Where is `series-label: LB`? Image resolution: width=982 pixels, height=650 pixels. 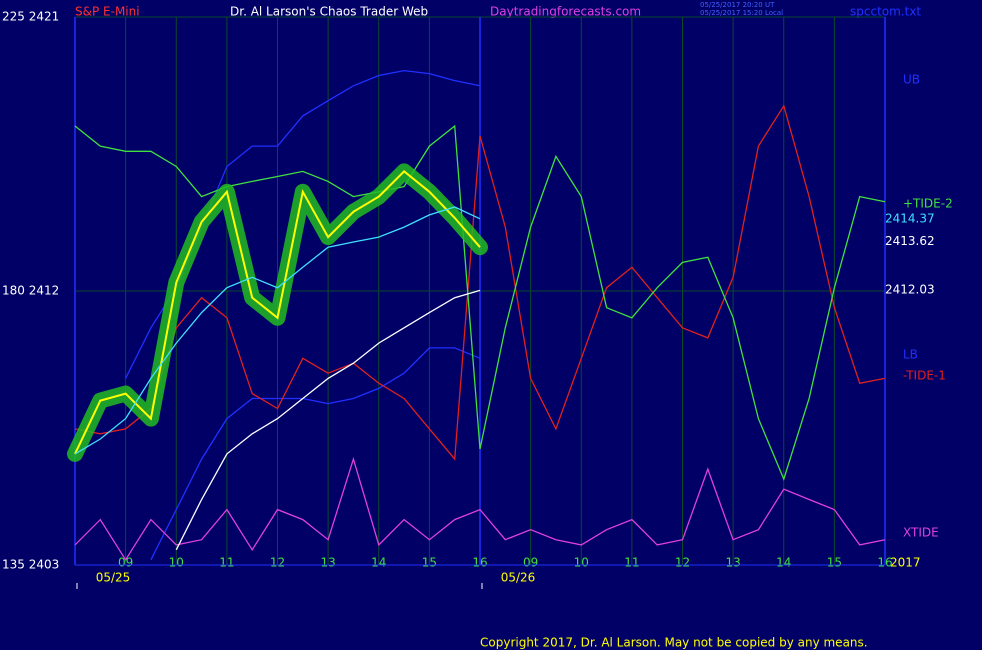 series-label: LB is located at coordinates (910, 355).